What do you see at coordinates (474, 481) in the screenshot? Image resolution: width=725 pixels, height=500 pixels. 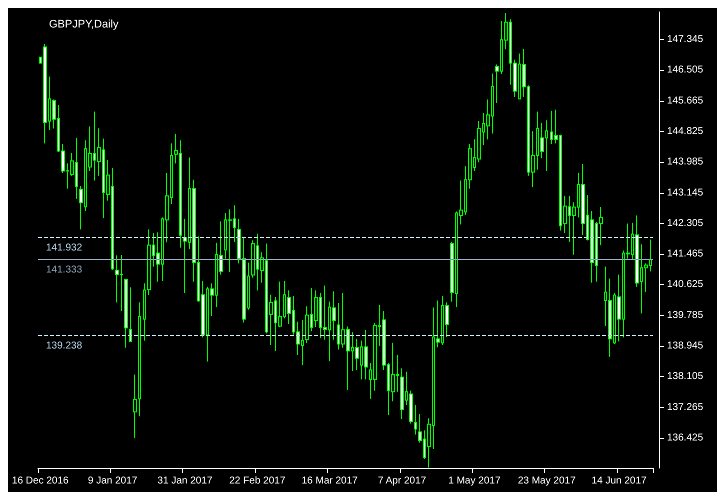 I see `x-tick-label: 1 May 2017` at bounding box center [474, 481].